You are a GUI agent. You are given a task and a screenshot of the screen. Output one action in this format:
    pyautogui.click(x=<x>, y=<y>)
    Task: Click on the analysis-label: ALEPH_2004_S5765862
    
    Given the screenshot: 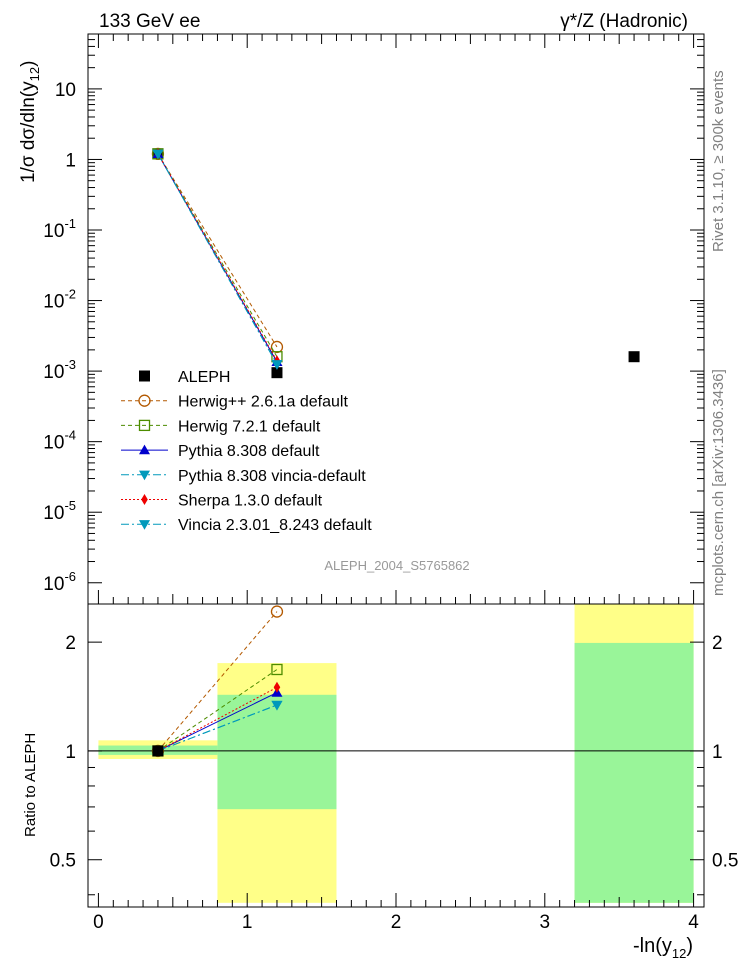 What is the action you would take?
    pyautogui.click(x=396, y=565)
    